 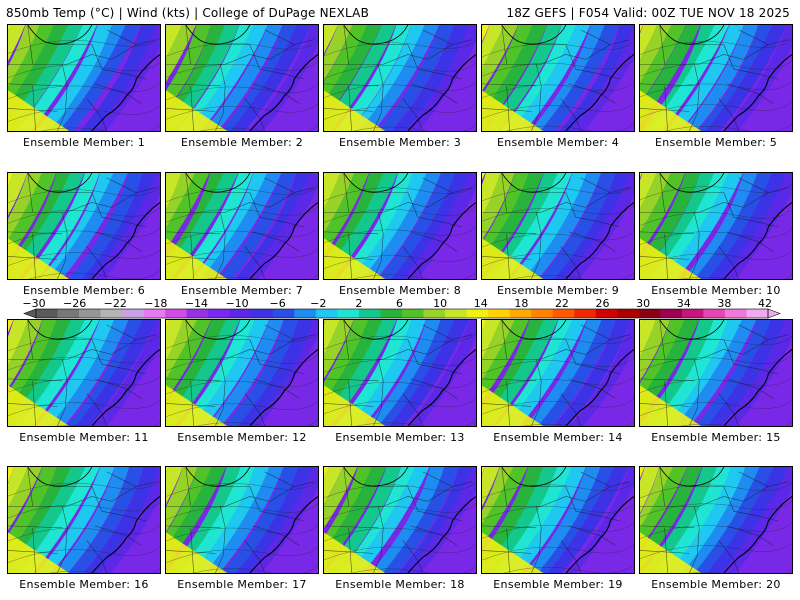 What do you see at coordinates (400, 142) in the screenshot?
I see `ensemble-member-caption: Ensemble Member: 3` at bounding box center [400, 142].